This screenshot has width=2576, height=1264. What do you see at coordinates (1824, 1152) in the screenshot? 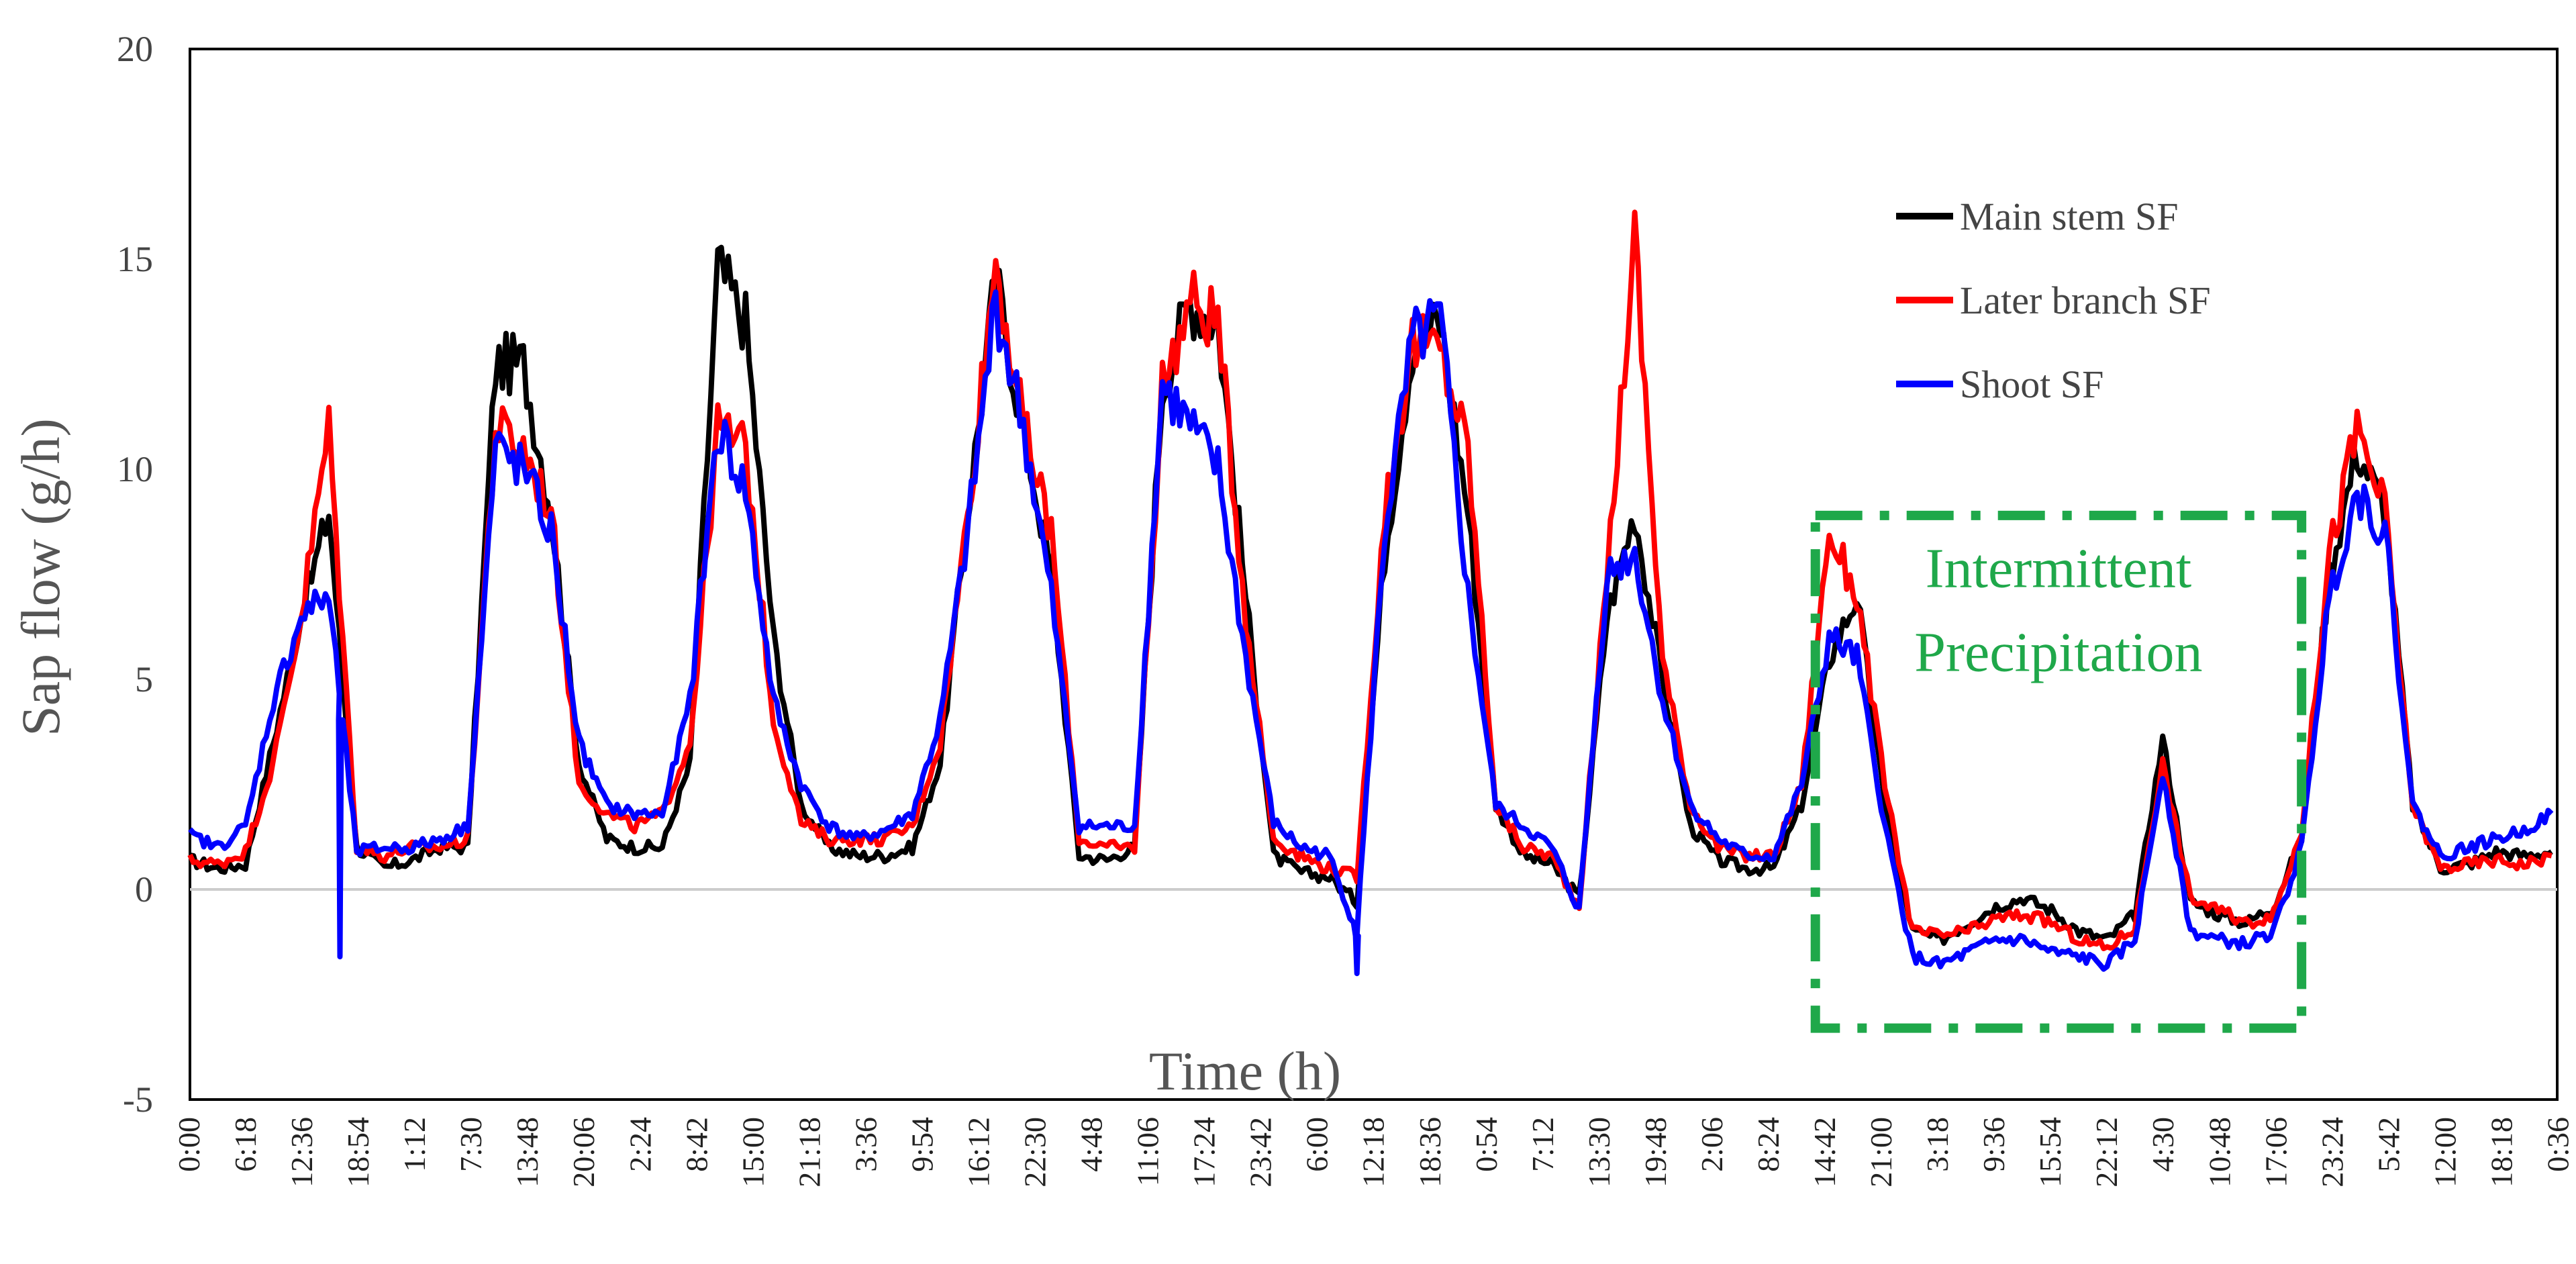
I see `x-tick-label: 14:42` at bounding box center [1824, 1152].